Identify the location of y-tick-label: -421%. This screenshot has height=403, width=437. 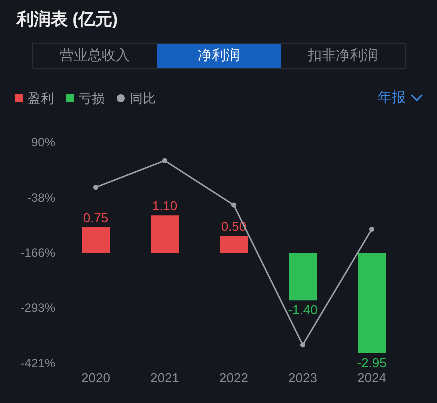
(38, 363).